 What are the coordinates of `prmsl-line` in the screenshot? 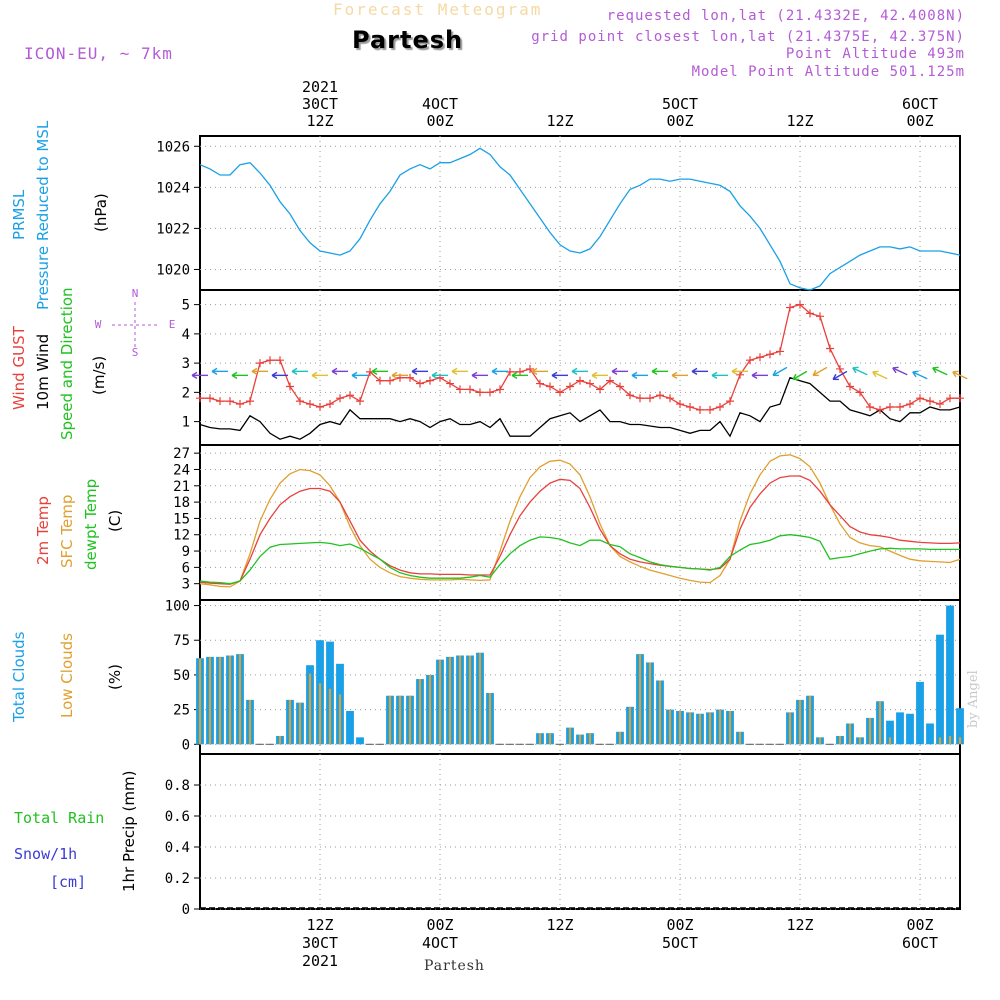 It's located at (580, 219).